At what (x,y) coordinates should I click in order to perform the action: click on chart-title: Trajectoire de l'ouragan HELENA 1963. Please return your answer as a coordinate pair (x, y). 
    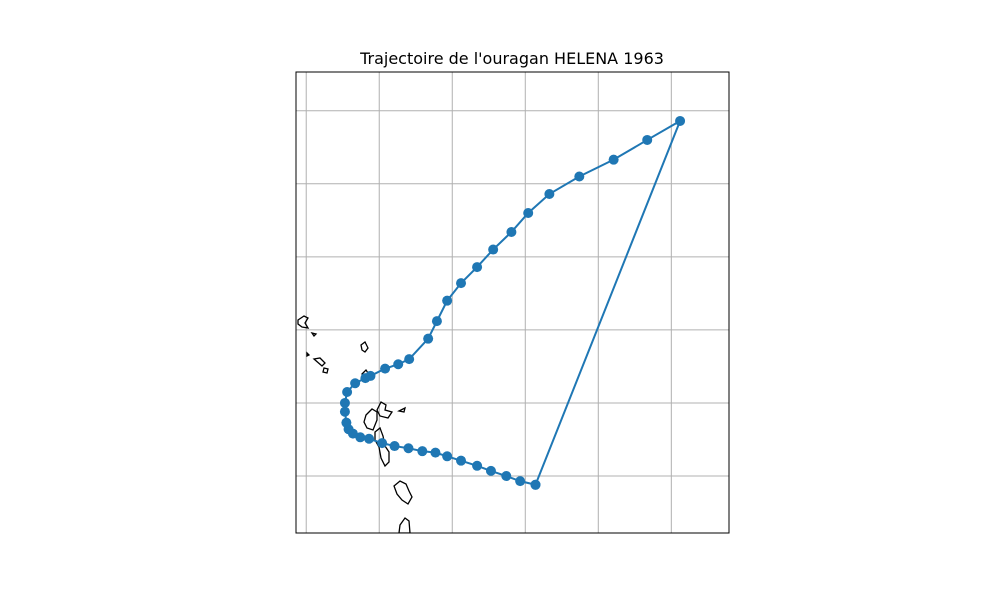
    Looking at the image, I should click on (511, 58).